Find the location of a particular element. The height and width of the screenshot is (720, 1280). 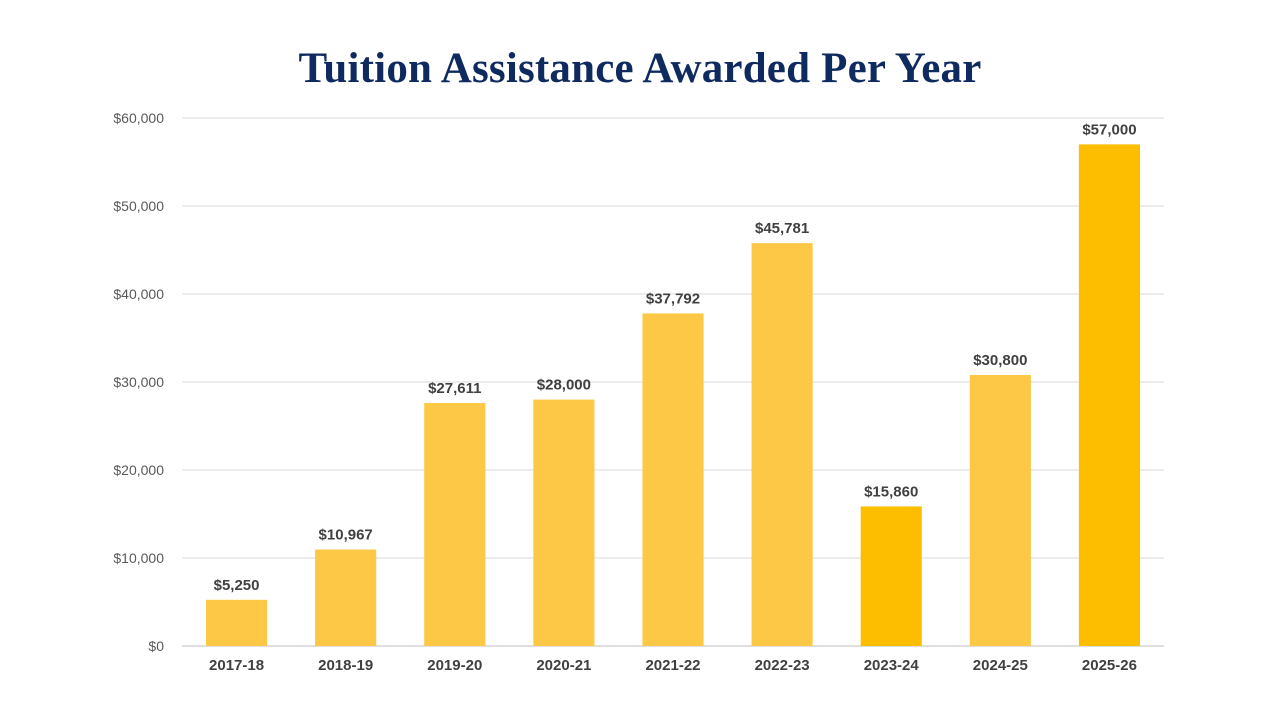

x-tick-label: 2023-24 is located at coordinates (892, 665).